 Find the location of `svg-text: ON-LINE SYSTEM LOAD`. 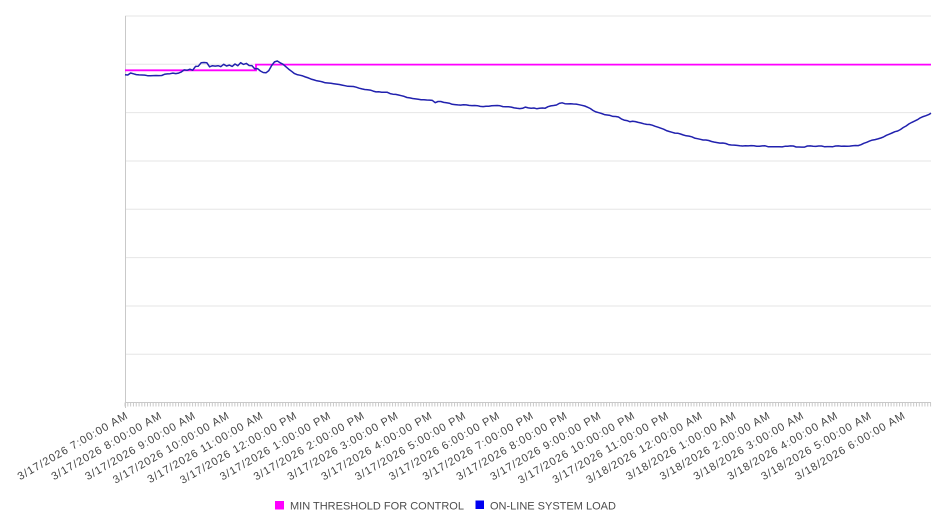

svg-text: ON-LINE SYSTEM LOAD is located at coordinates (553, 507).